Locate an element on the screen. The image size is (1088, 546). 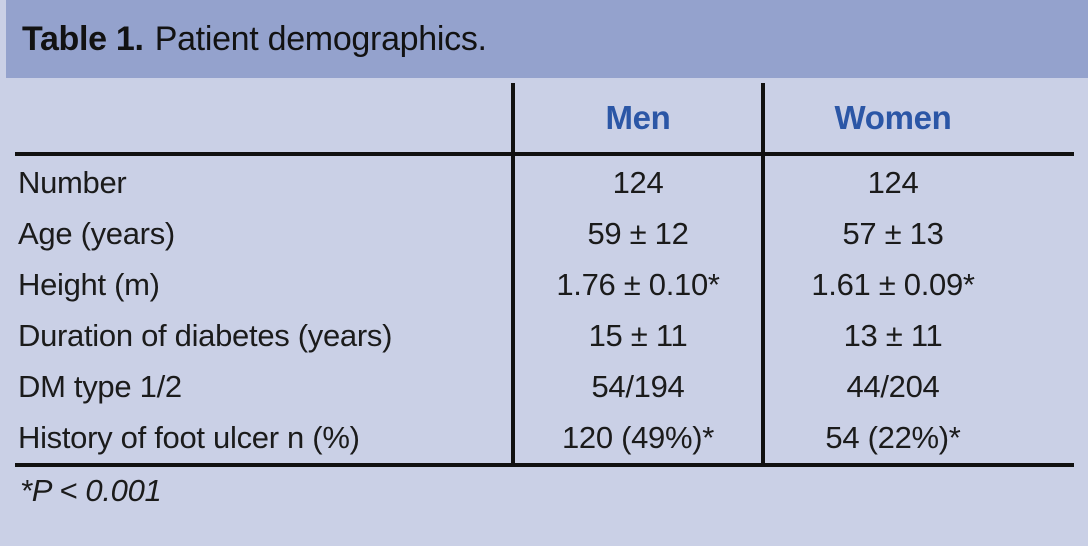
women-value: 54 (22%)* is located at coordinates (893, 437).